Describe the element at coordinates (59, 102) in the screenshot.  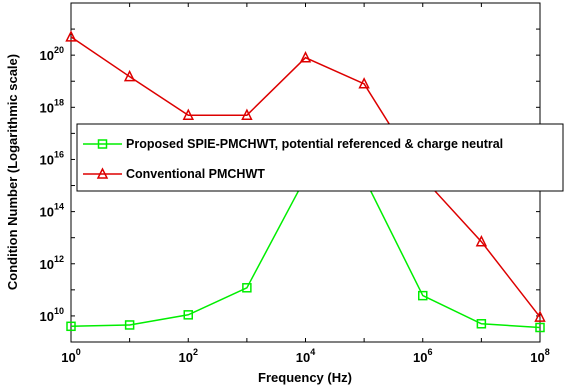
I see `y-tick-exponent: 18` at that location.